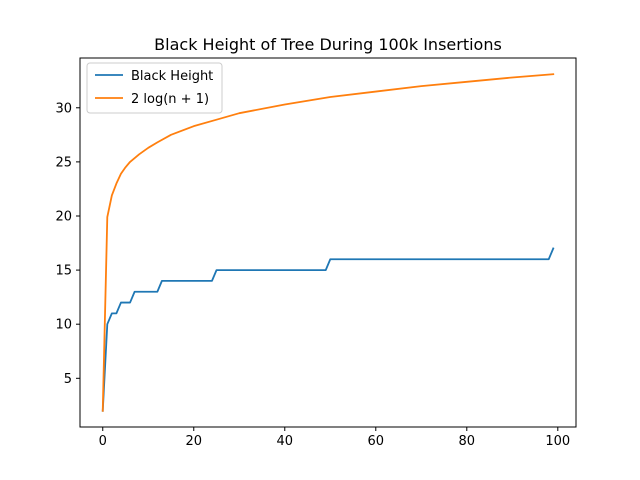 Image resolution: width=640 pixels, height=480 pixels. I want to click on y-tick-label: 20, so click(63, 216).